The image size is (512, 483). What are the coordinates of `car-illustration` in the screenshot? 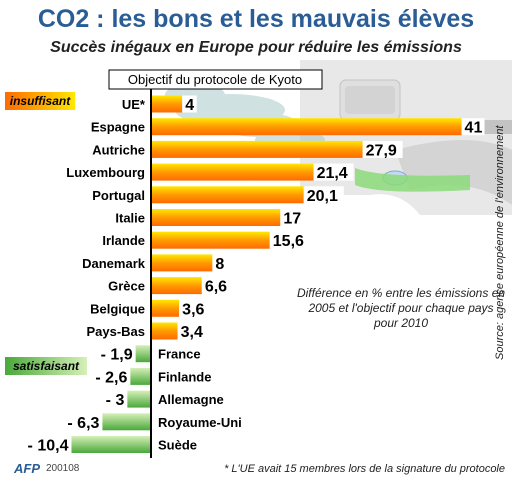 It's located at (406, 137).